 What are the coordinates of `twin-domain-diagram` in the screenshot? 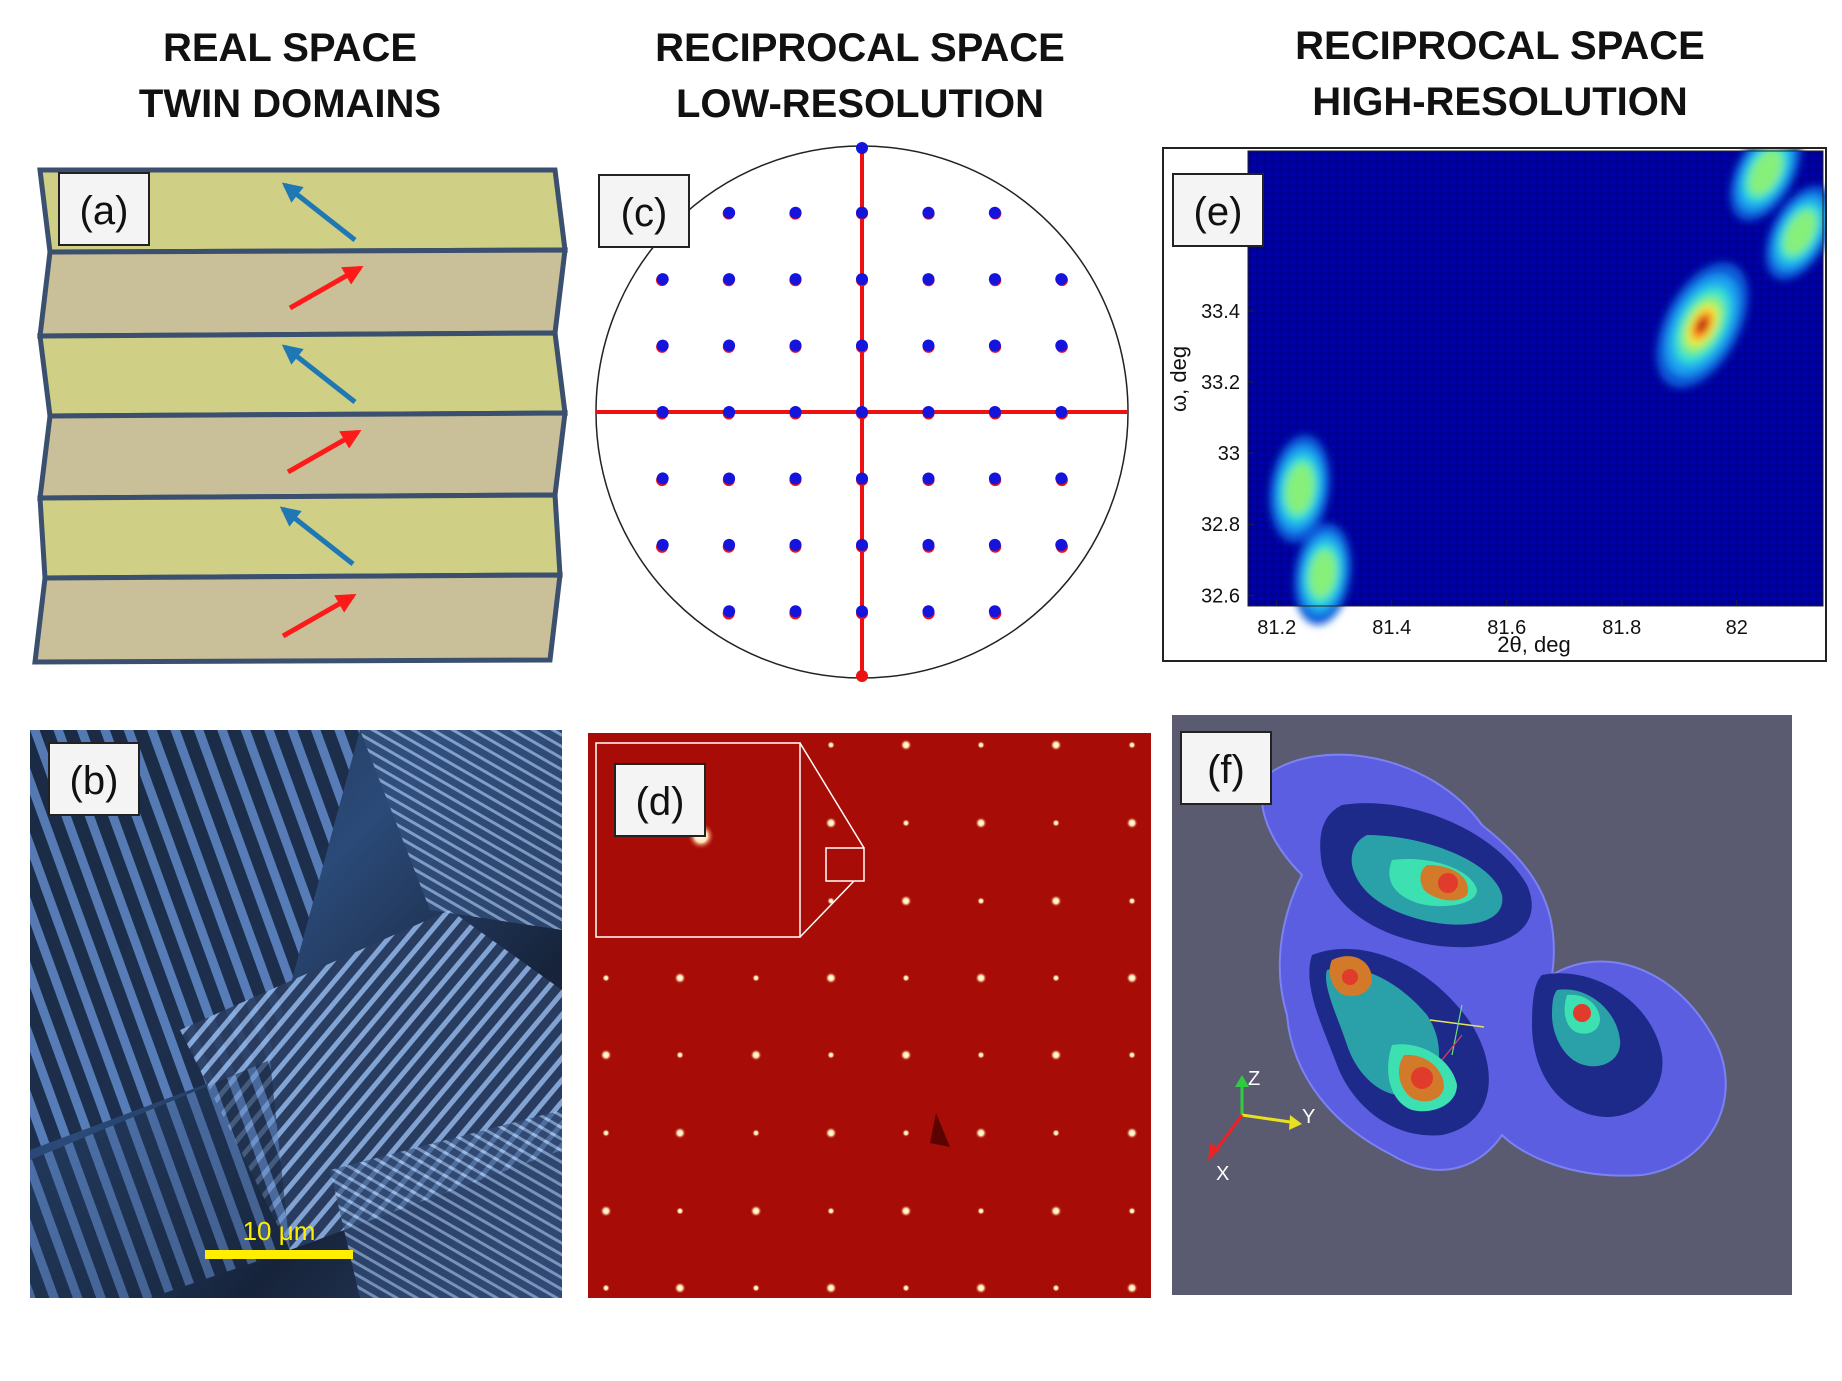 It's located at (300, 416).